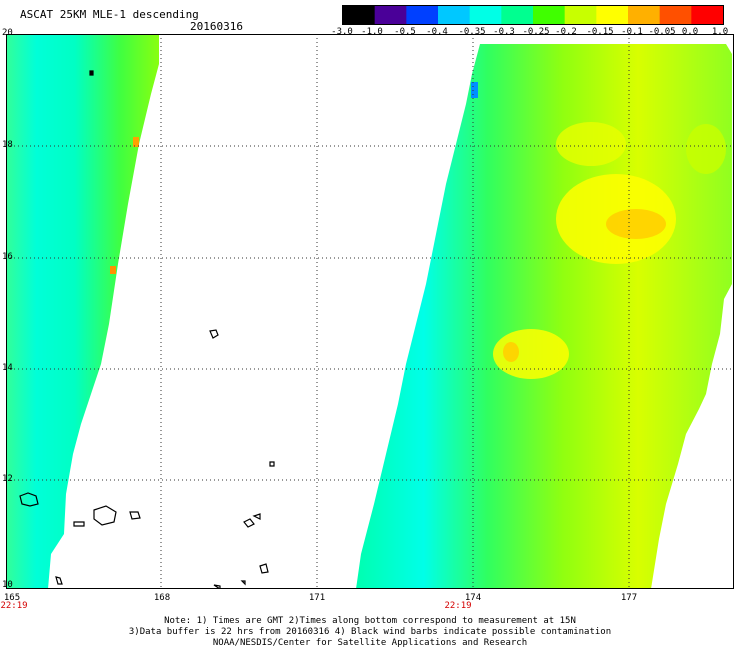 The image size is (740, 650). What do you see at coordinates (504, 32) in the screenshot?
I see `scale-label: -0.3` at bounding box center [504, 32].